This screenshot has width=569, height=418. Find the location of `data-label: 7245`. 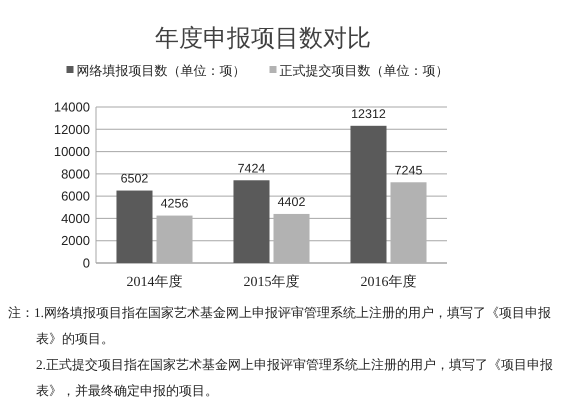

data-label: 7245 is located at coordinates (408, 170).